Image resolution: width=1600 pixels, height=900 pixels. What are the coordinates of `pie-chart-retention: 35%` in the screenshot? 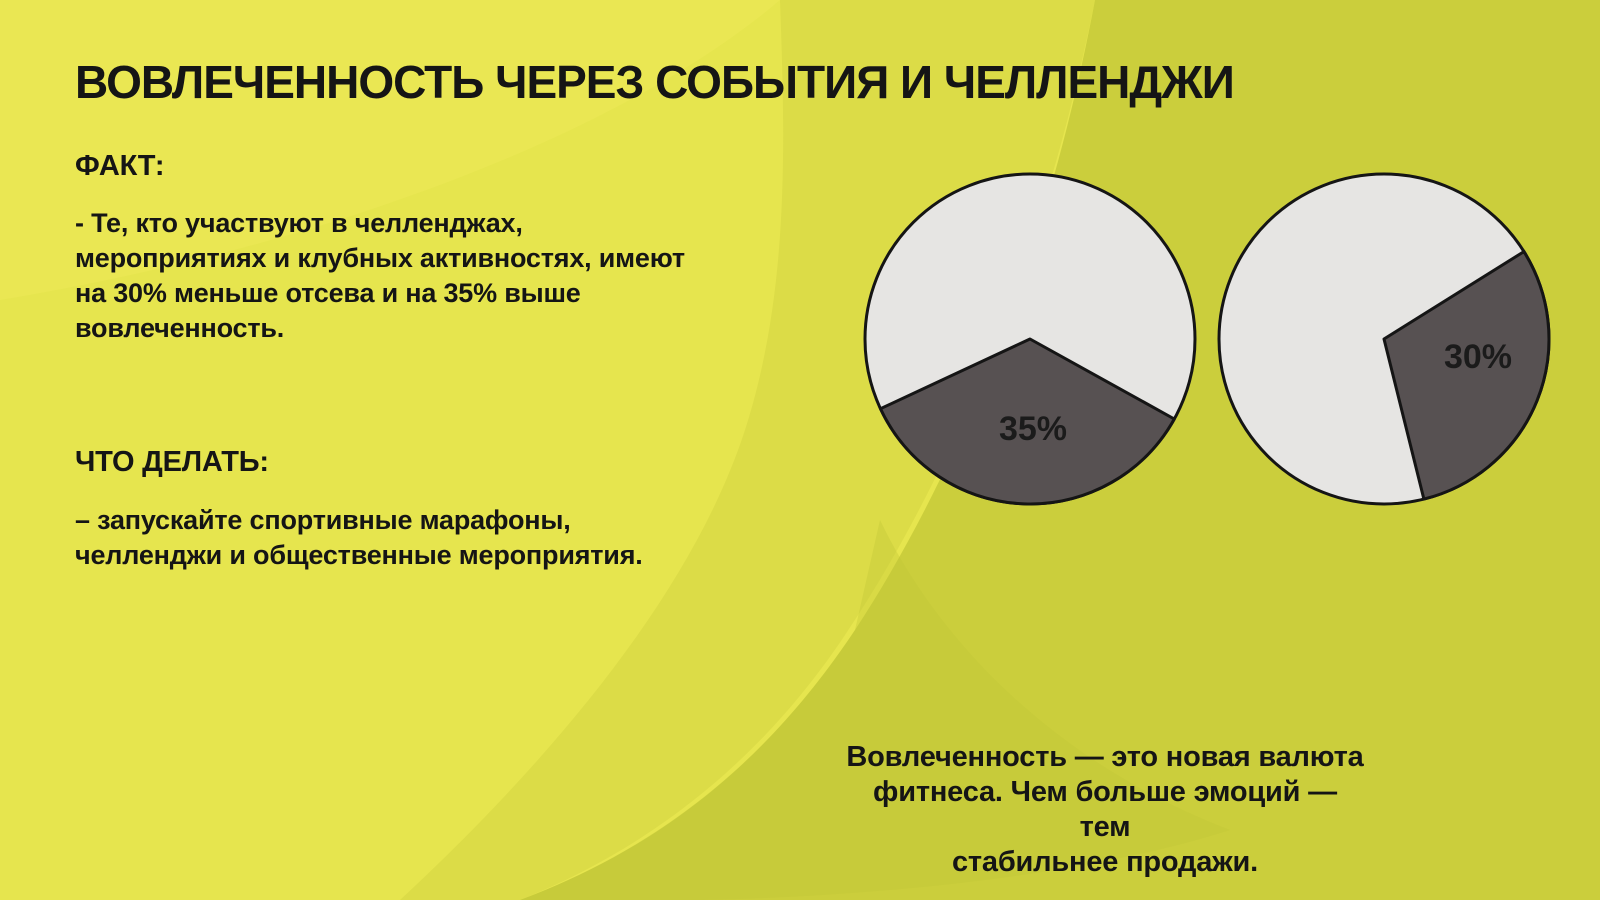 It's located at (1030, 339).